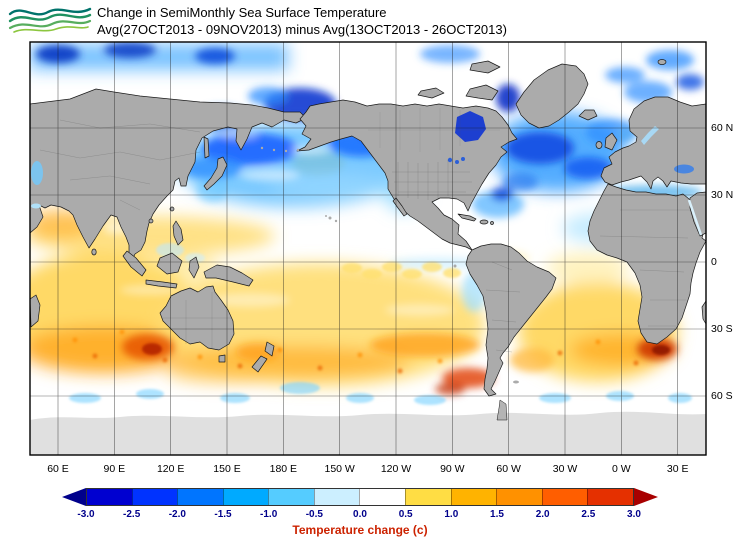 The image size is (755, 560). What do you see at coordinates (206, 147) in the screenshot?
I see `land-sakhalin` at bounding box center [206, 147].